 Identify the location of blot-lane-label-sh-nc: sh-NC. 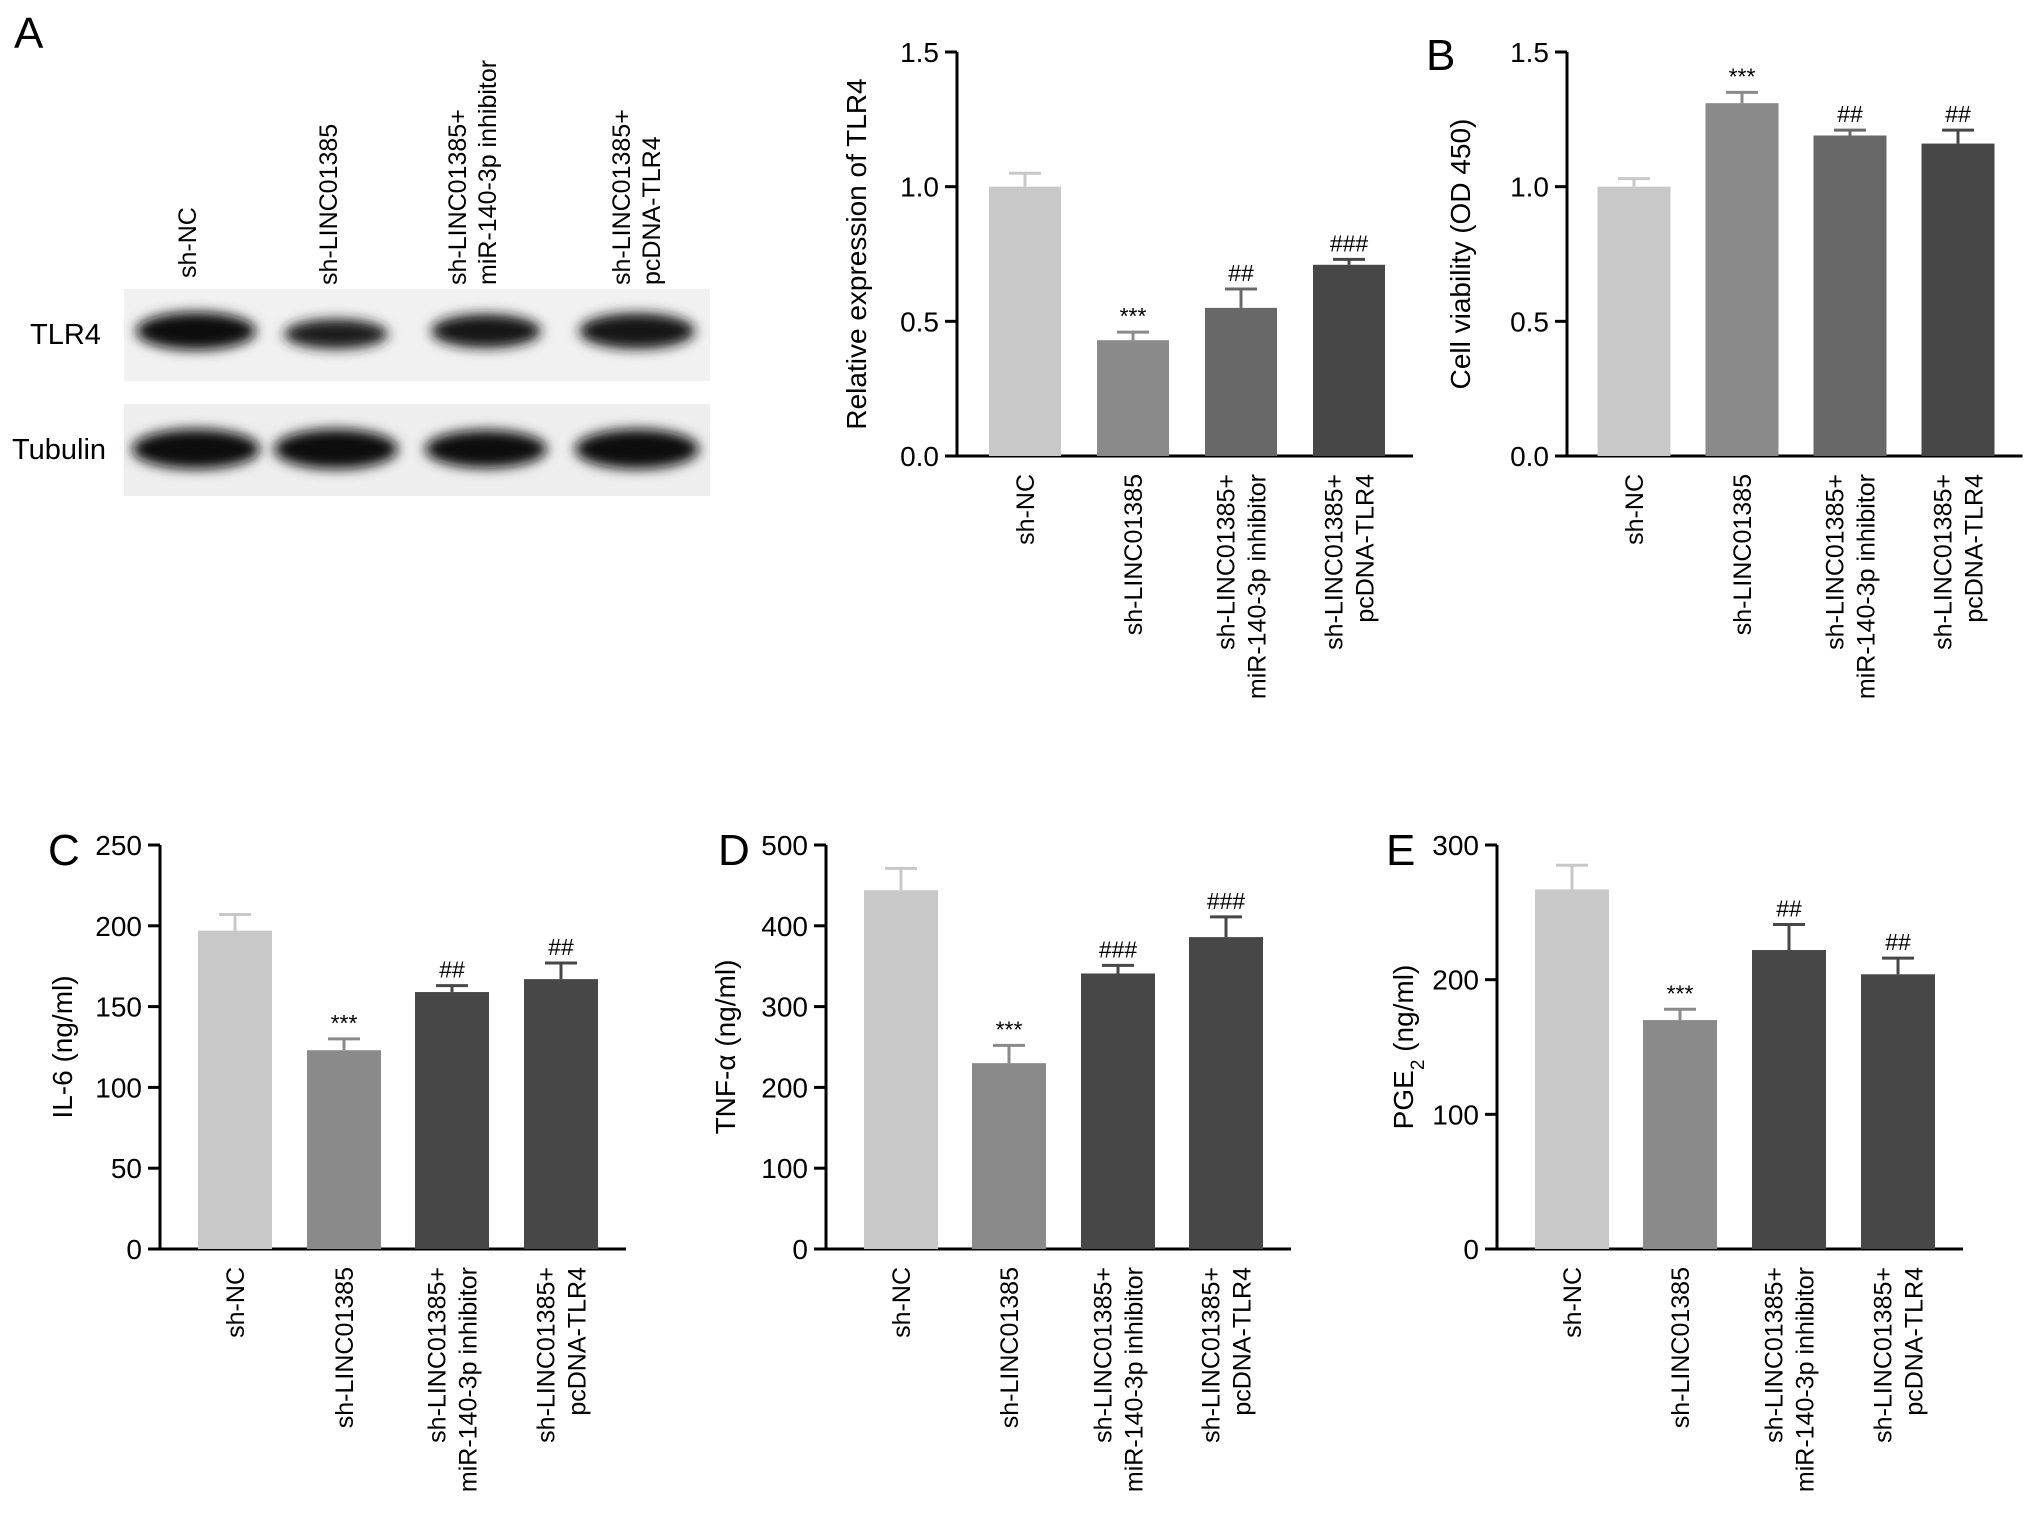
(188, 242).